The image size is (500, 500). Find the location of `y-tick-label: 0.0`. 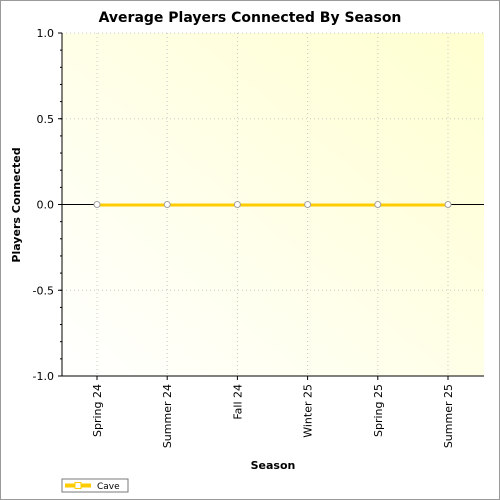

y-tick-label: 0.0 is located at coordinates (46, 205).